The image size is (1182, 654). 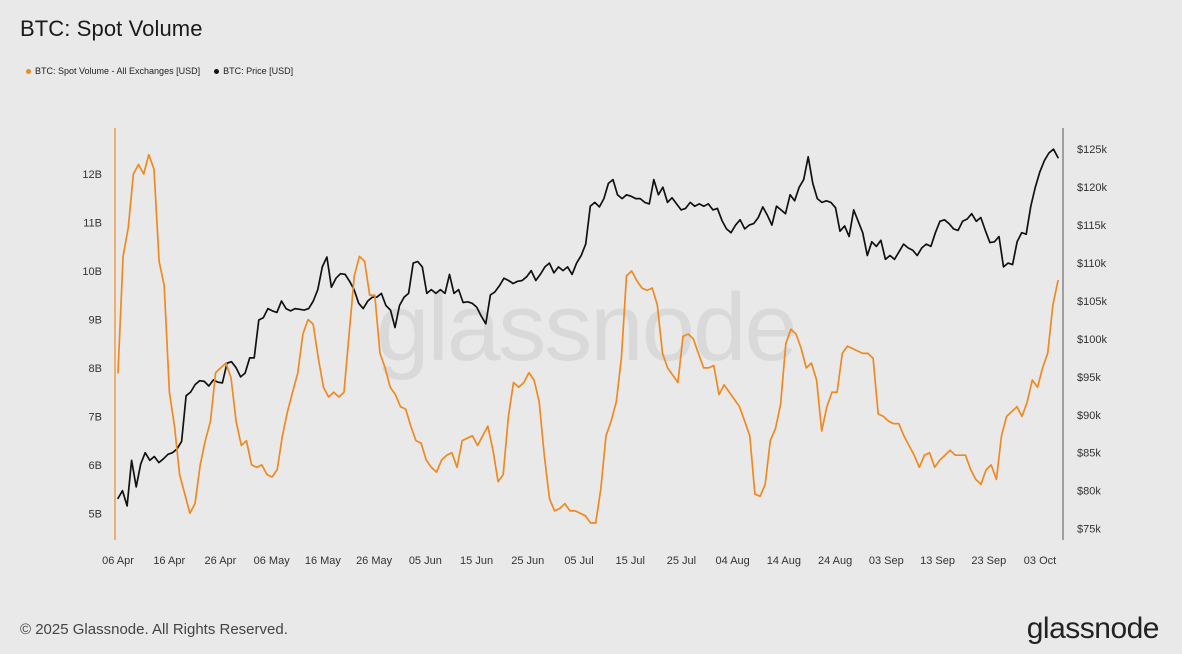 I want to click on right-tick-label: $100k, so click(x=1092, y=340).